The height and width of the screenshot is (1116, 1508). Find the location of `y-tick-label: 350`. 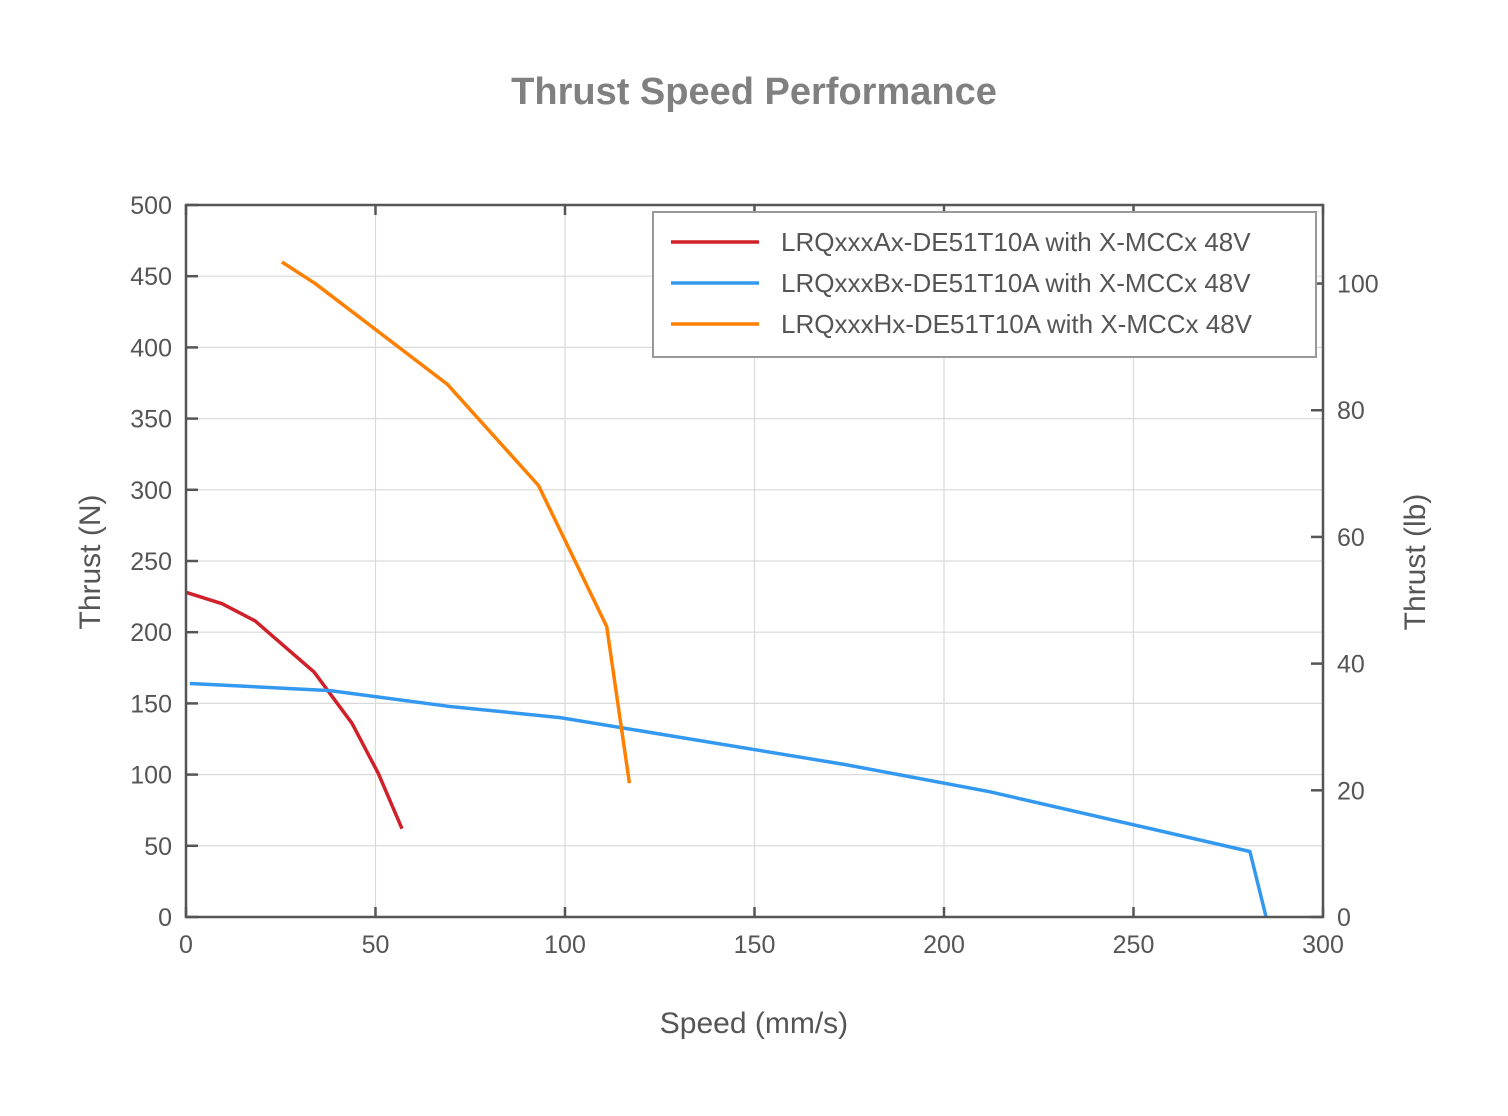

y-tick-label: 350 is located at coordinates (151, 420).